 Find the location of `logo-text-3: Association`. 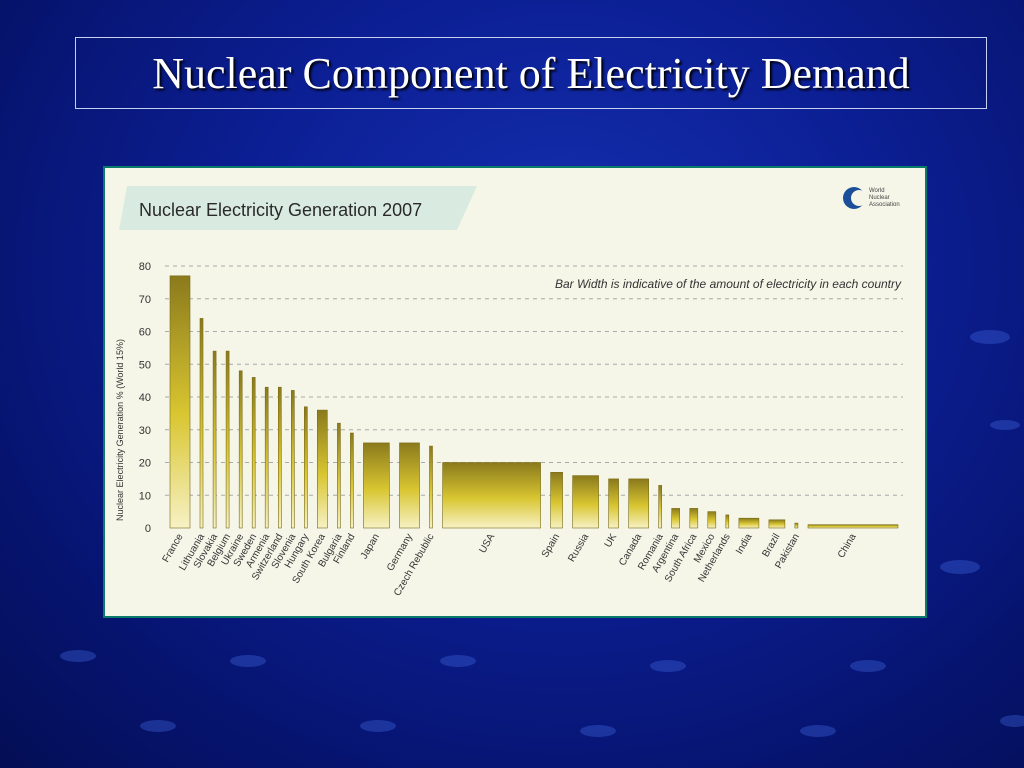

logo-text-3: Association is located at coordinates (884, 205).